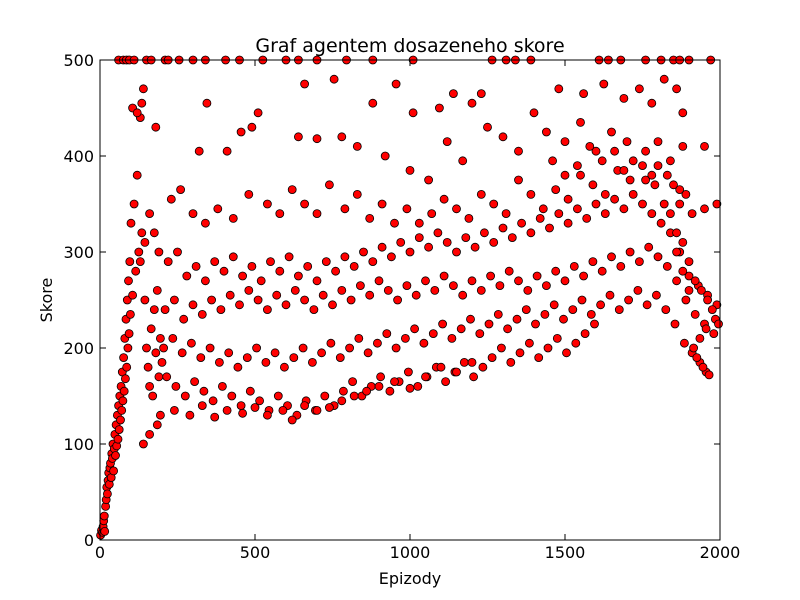  What do you see at coordinates (565, 552) in the screenshot?
I see `x-tick-label: 1500` at bounding box center [565, 552].